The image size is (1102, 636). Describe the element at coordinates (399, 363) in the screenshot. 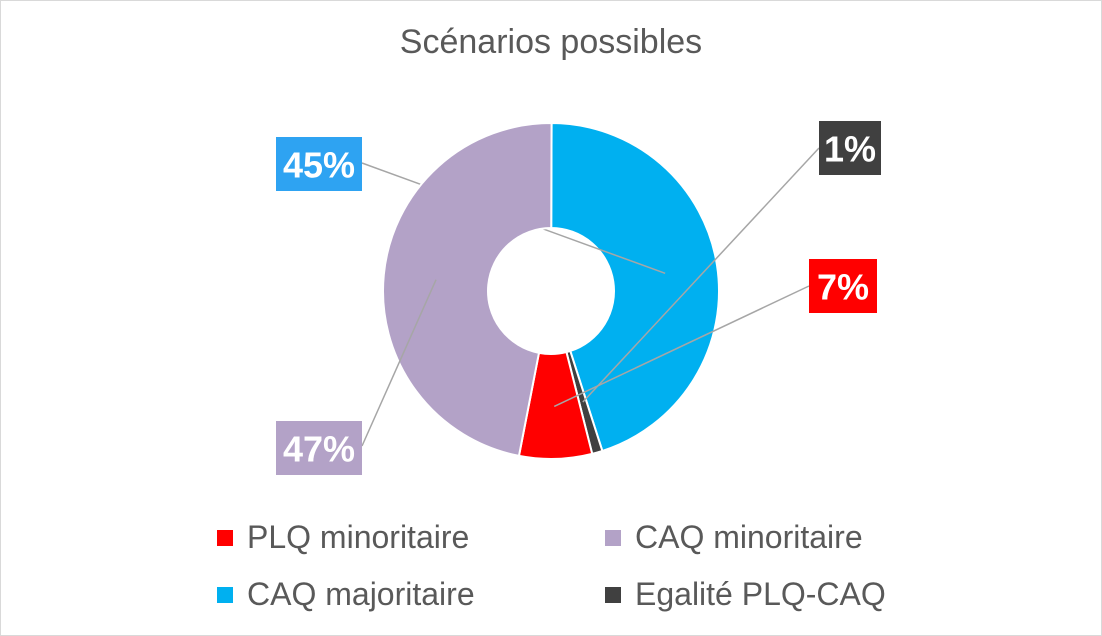

I see `leader-line-caq-minoritaire` at that location.